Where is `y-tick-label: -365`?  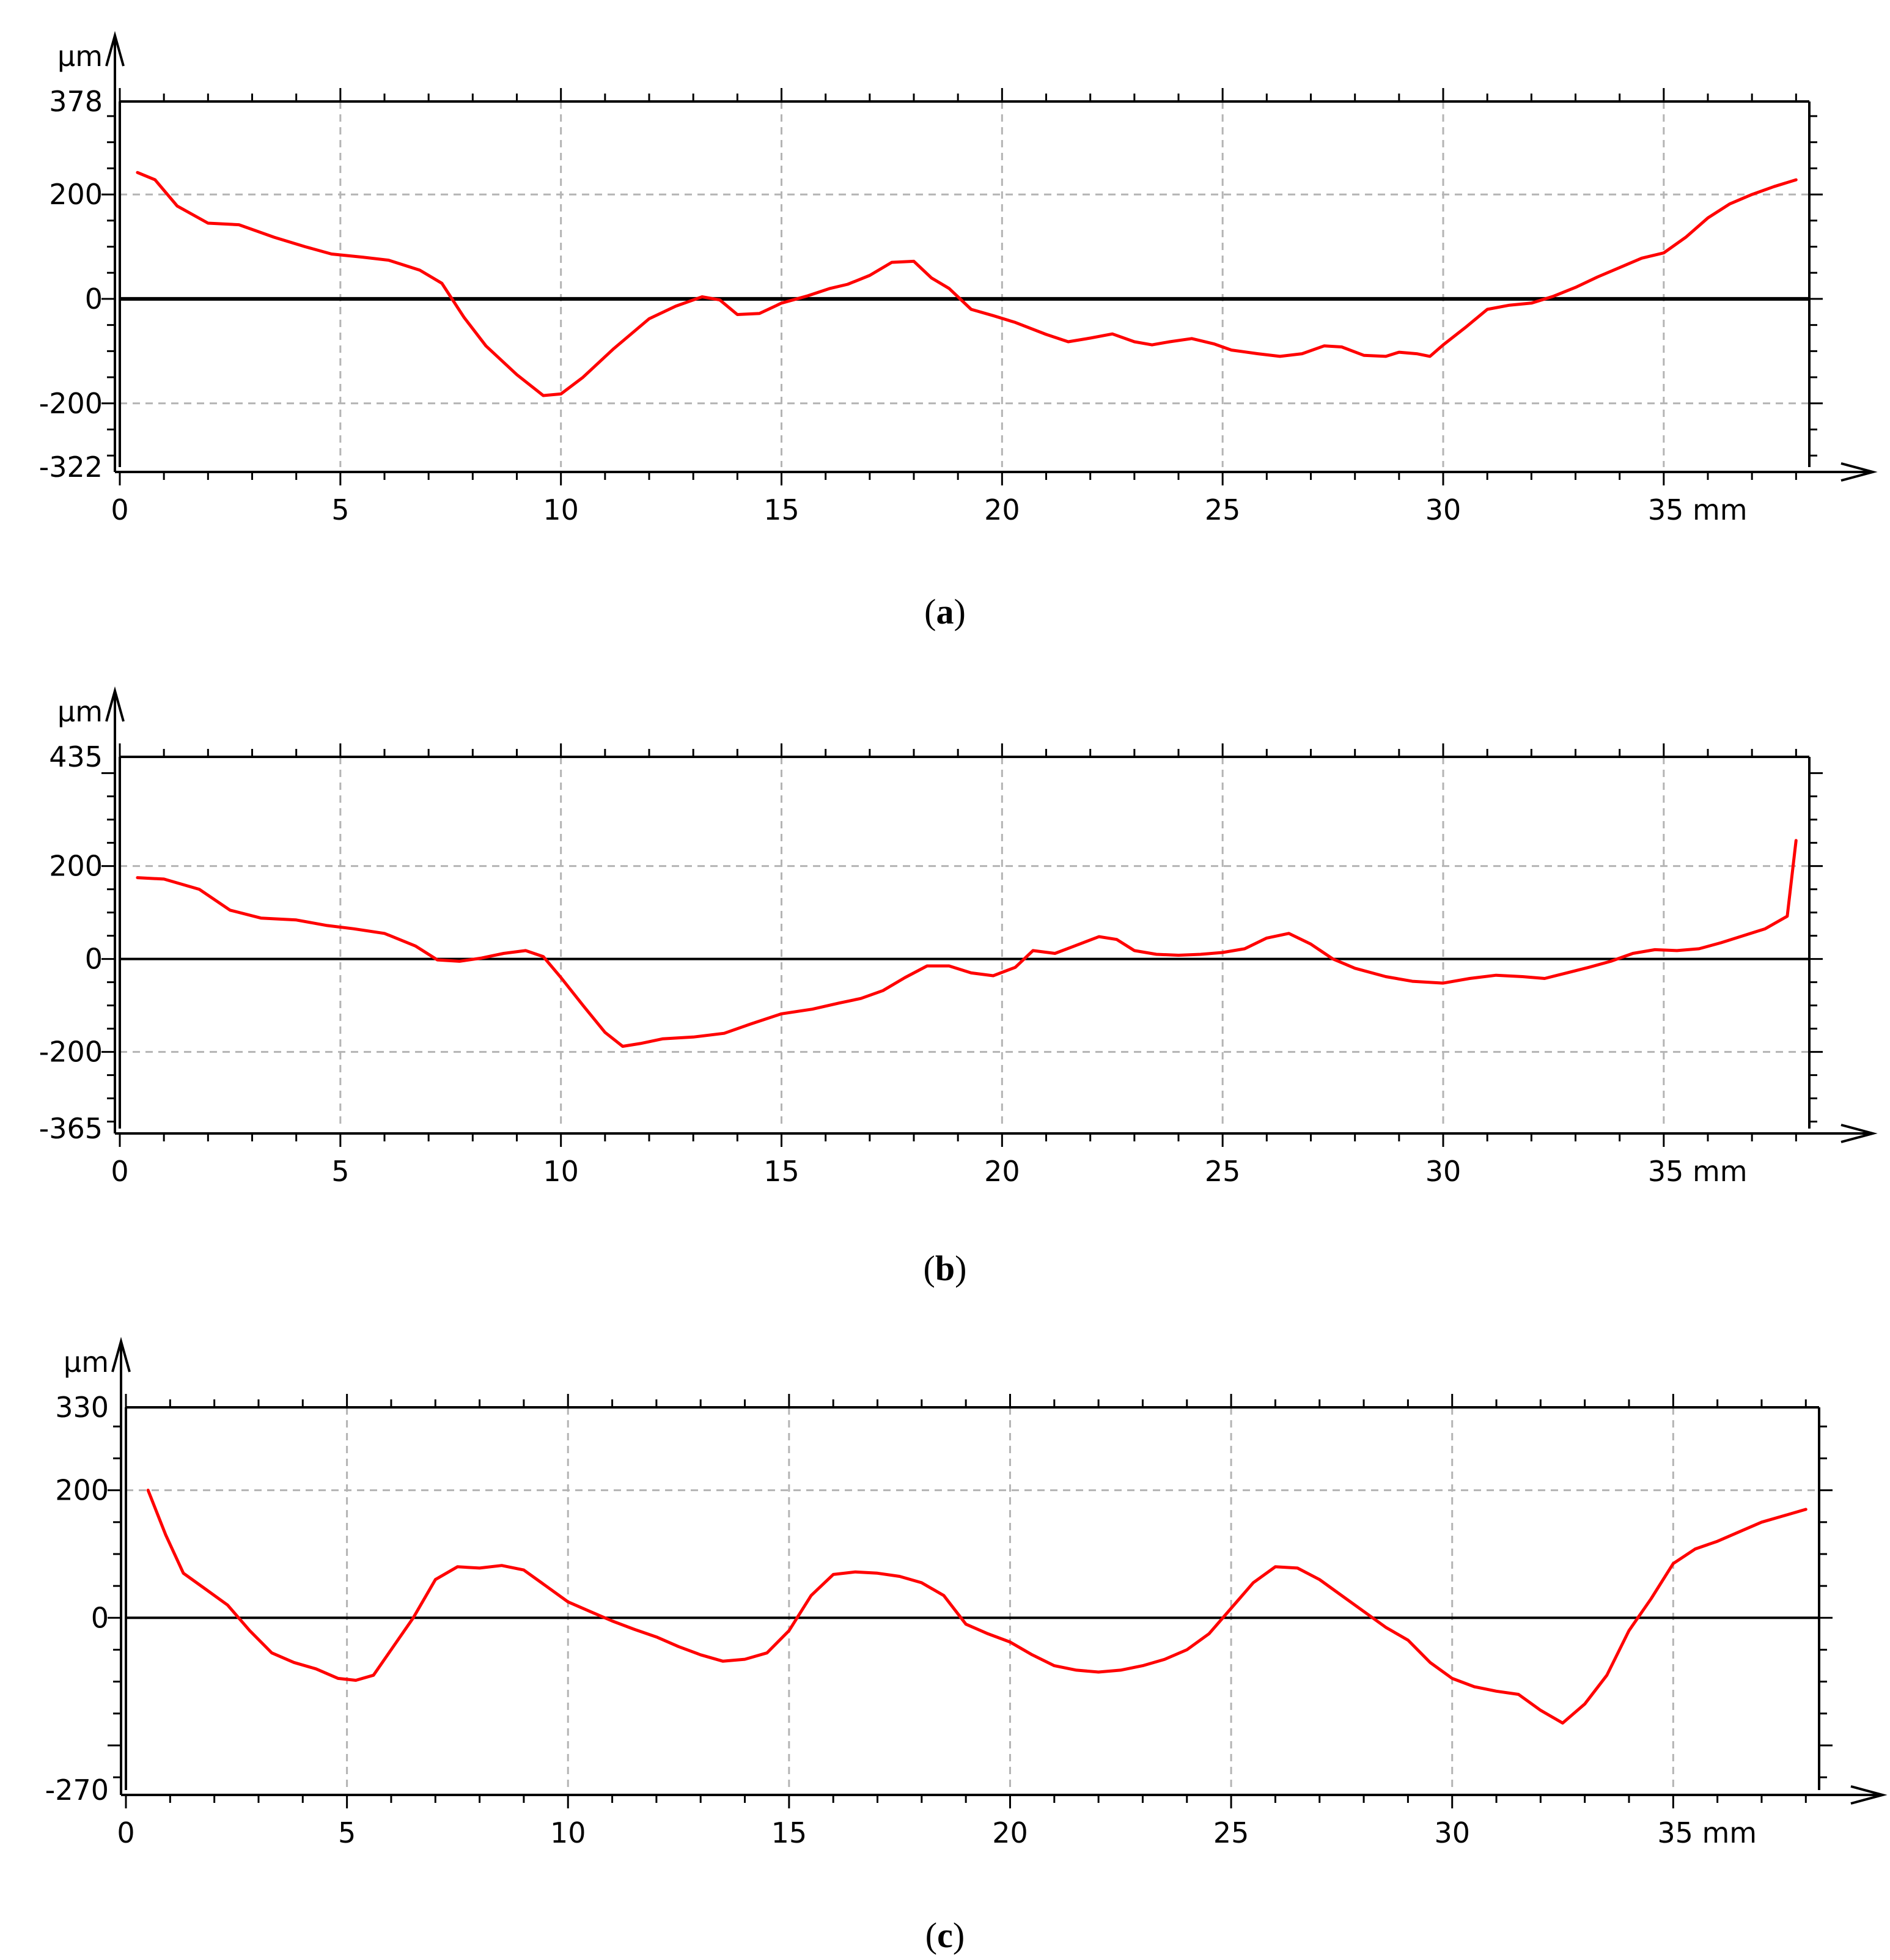
y-tick-label: -365 is located at coordinates (71, 1128).